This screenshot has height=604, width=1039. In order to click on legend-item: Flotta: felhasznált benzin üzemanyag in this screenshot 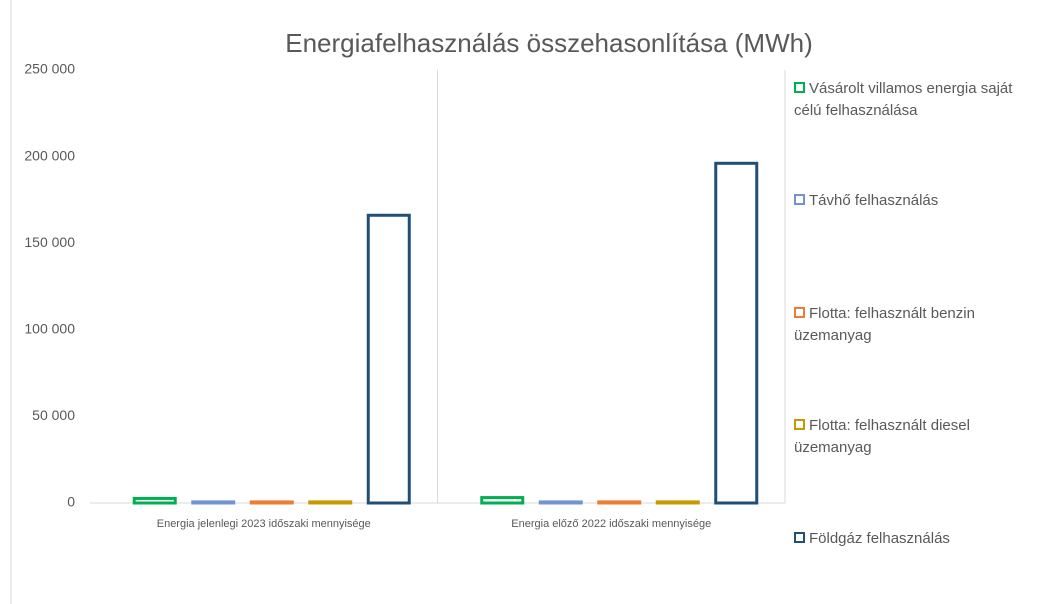, I will do `click(914, 325)`.